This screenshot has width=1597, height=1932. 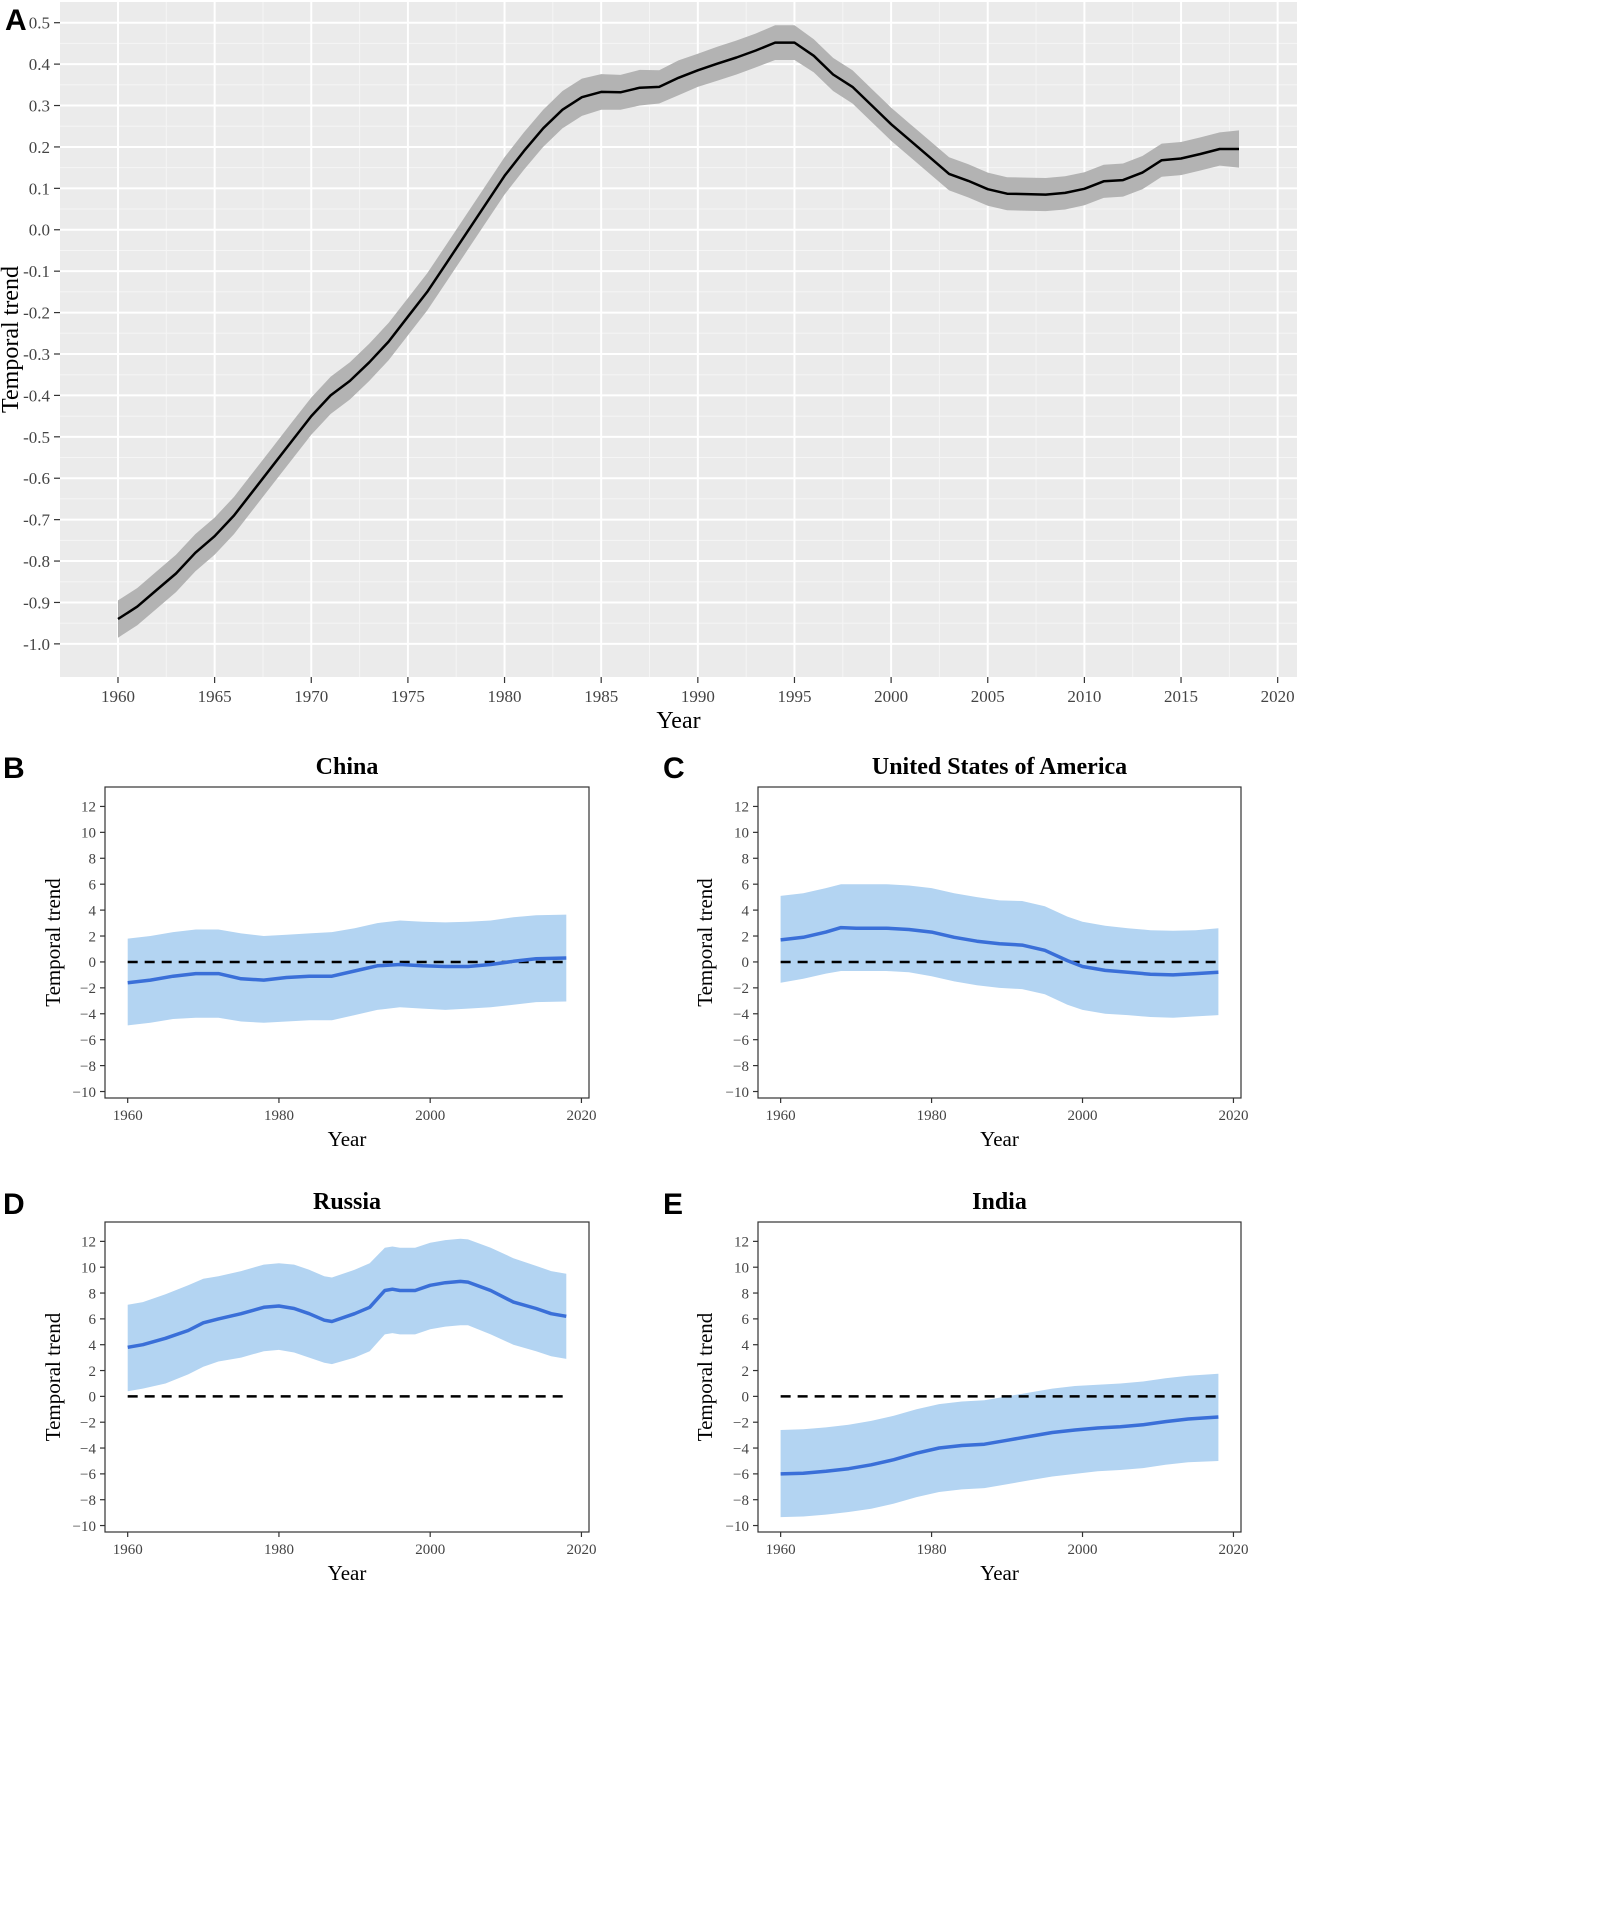 I want to click on y-tick-label: -0.7, so click(x=36, y=520).